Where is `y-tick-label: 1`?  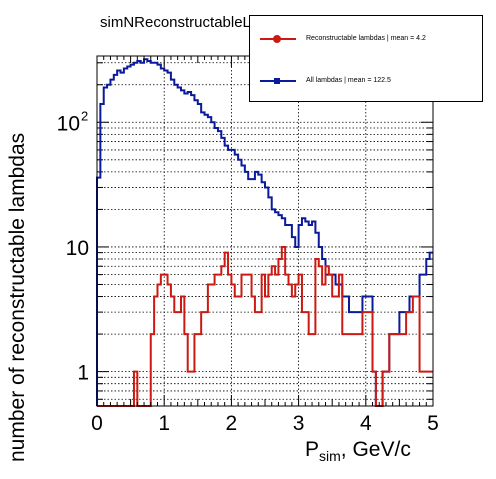
y-tick-label: 1 is located at coordinates (83, 373).